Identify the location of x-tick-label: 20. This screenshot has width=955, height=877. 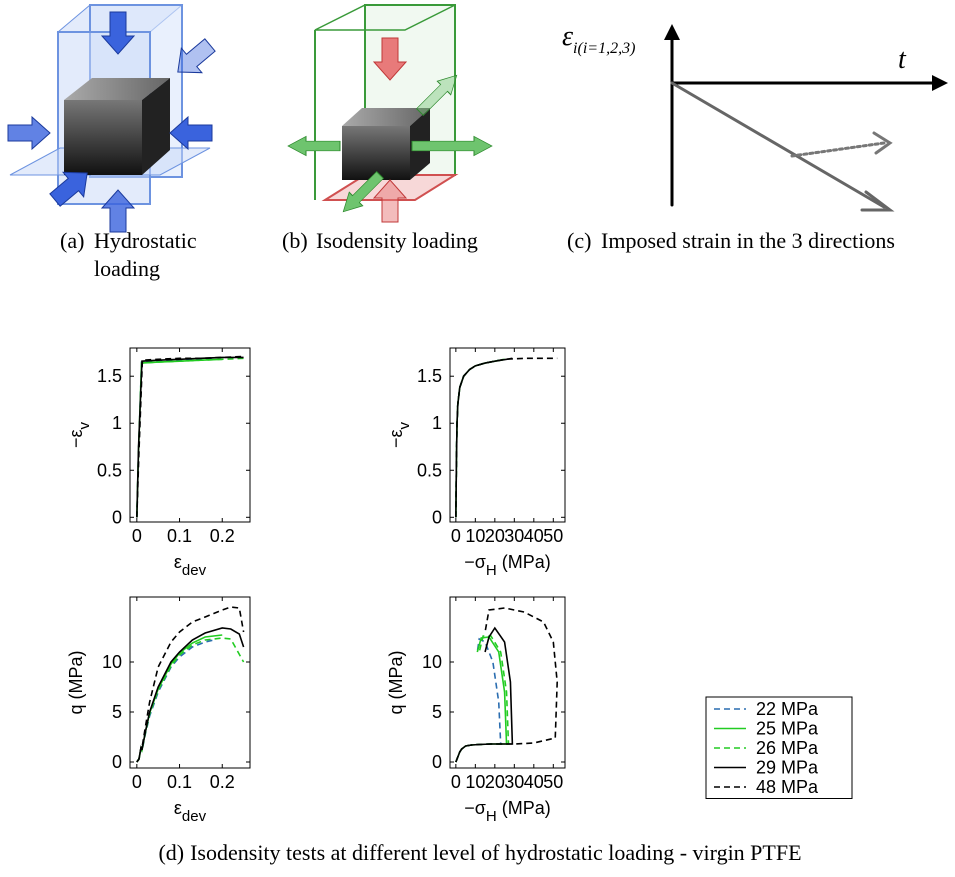
(495, 536).